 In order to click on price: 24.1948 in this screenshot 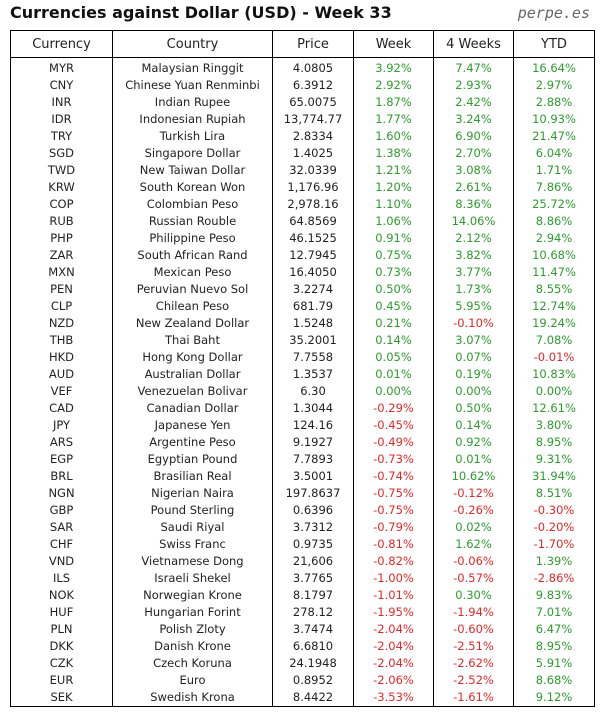, I will do `click(313, 663)`.